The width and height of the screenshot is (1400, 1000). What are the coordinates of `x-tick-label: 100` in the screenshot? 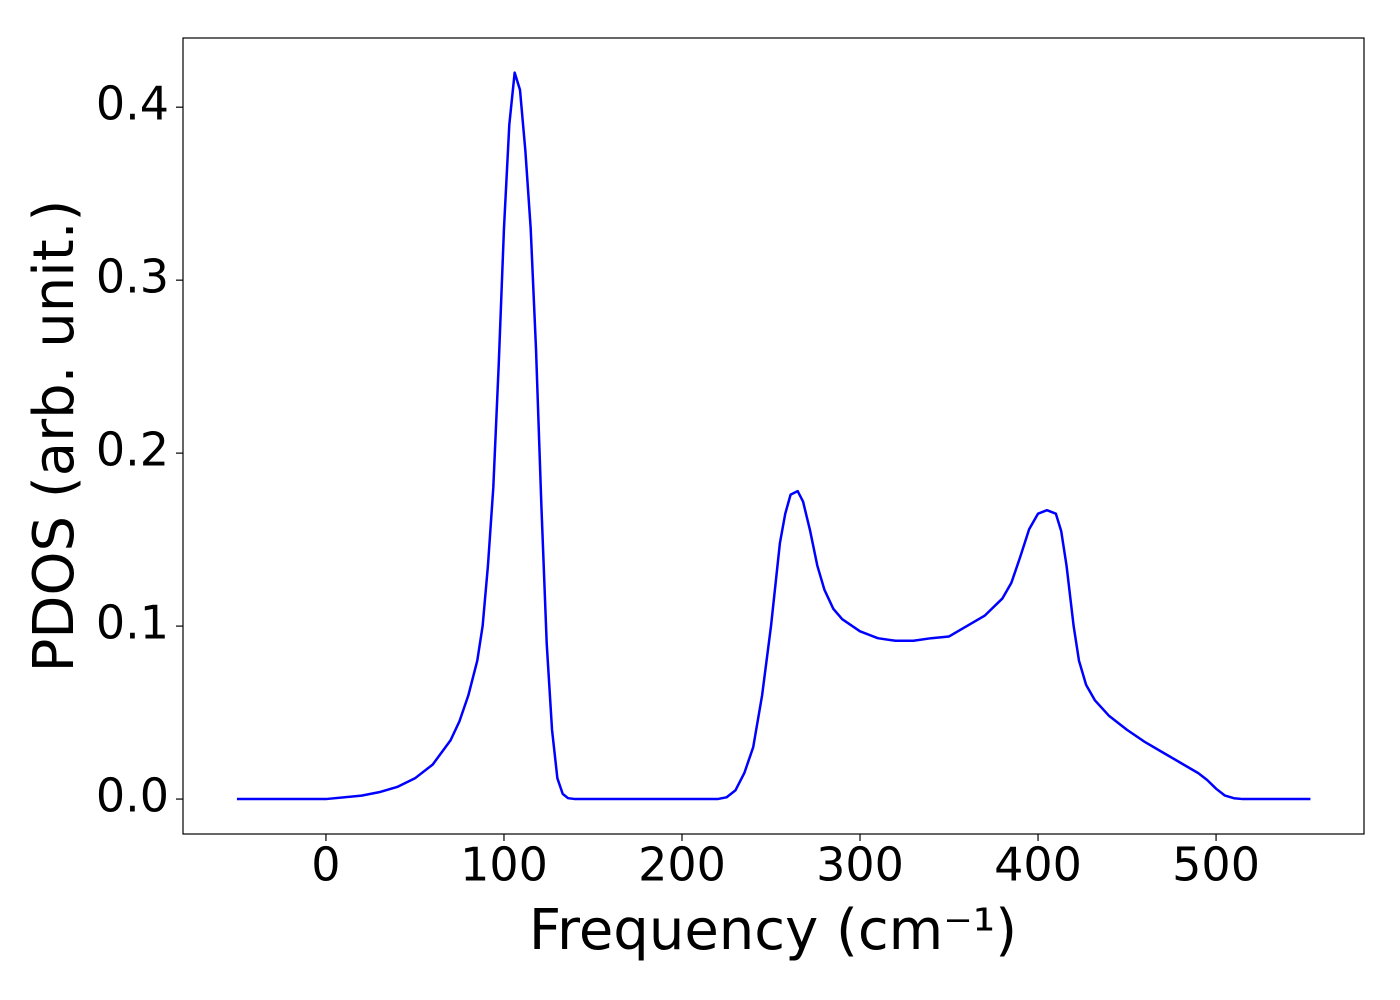 It's located at (504, 865).